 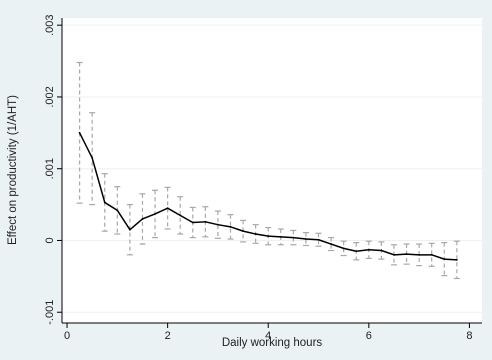 What do you see at coordinates (369, 336) in the screenshot?
I see `x-tick-label: 6` at bounding box center [369, 336].